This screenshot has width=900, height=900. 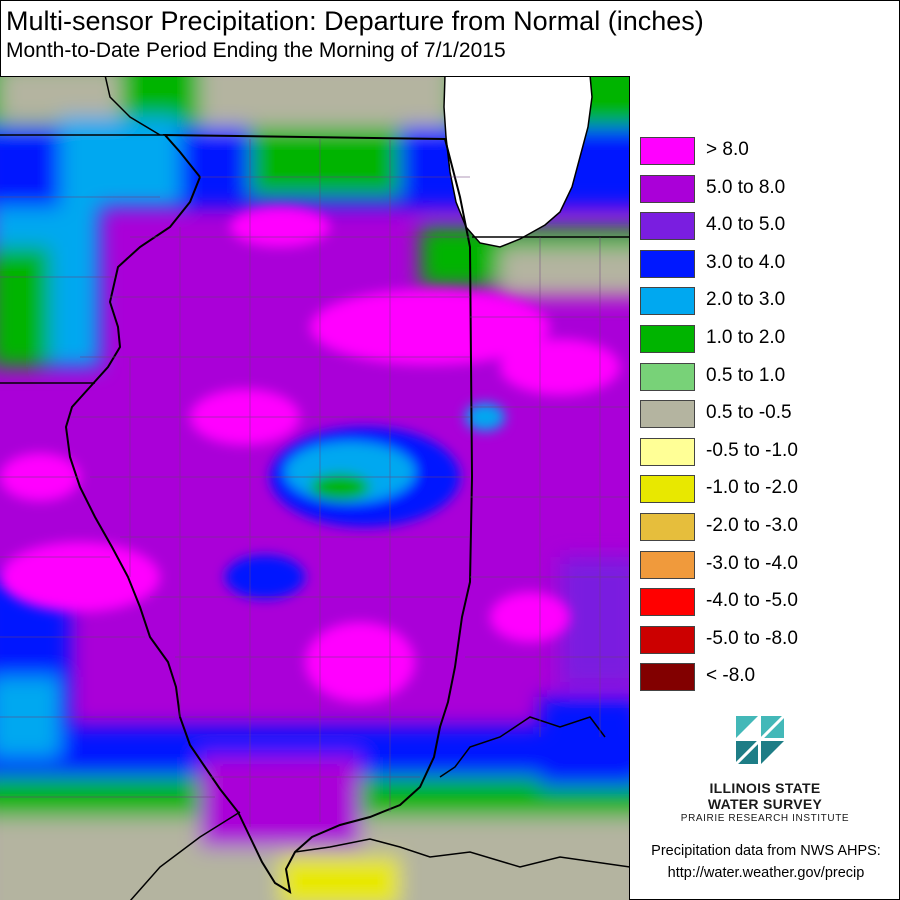 I want to click on logo-text-line3: PRAIRIE RESEARCH INSTITUTE, so click(x=765, y=818).